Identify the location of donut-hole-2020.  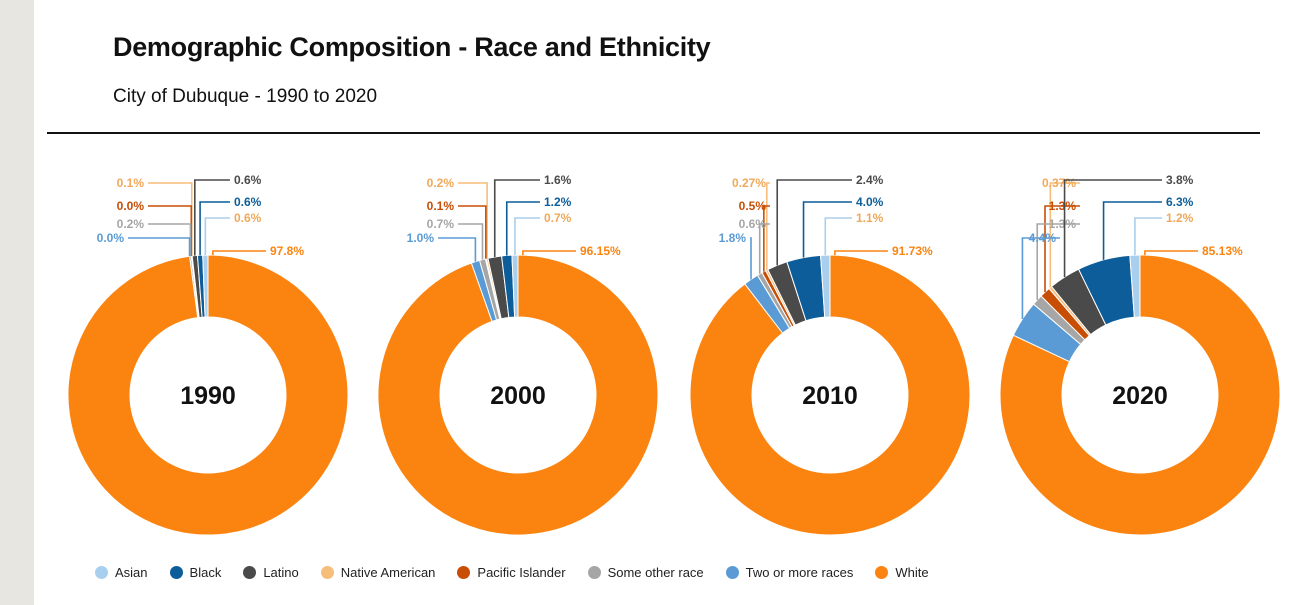
(1140, 395).